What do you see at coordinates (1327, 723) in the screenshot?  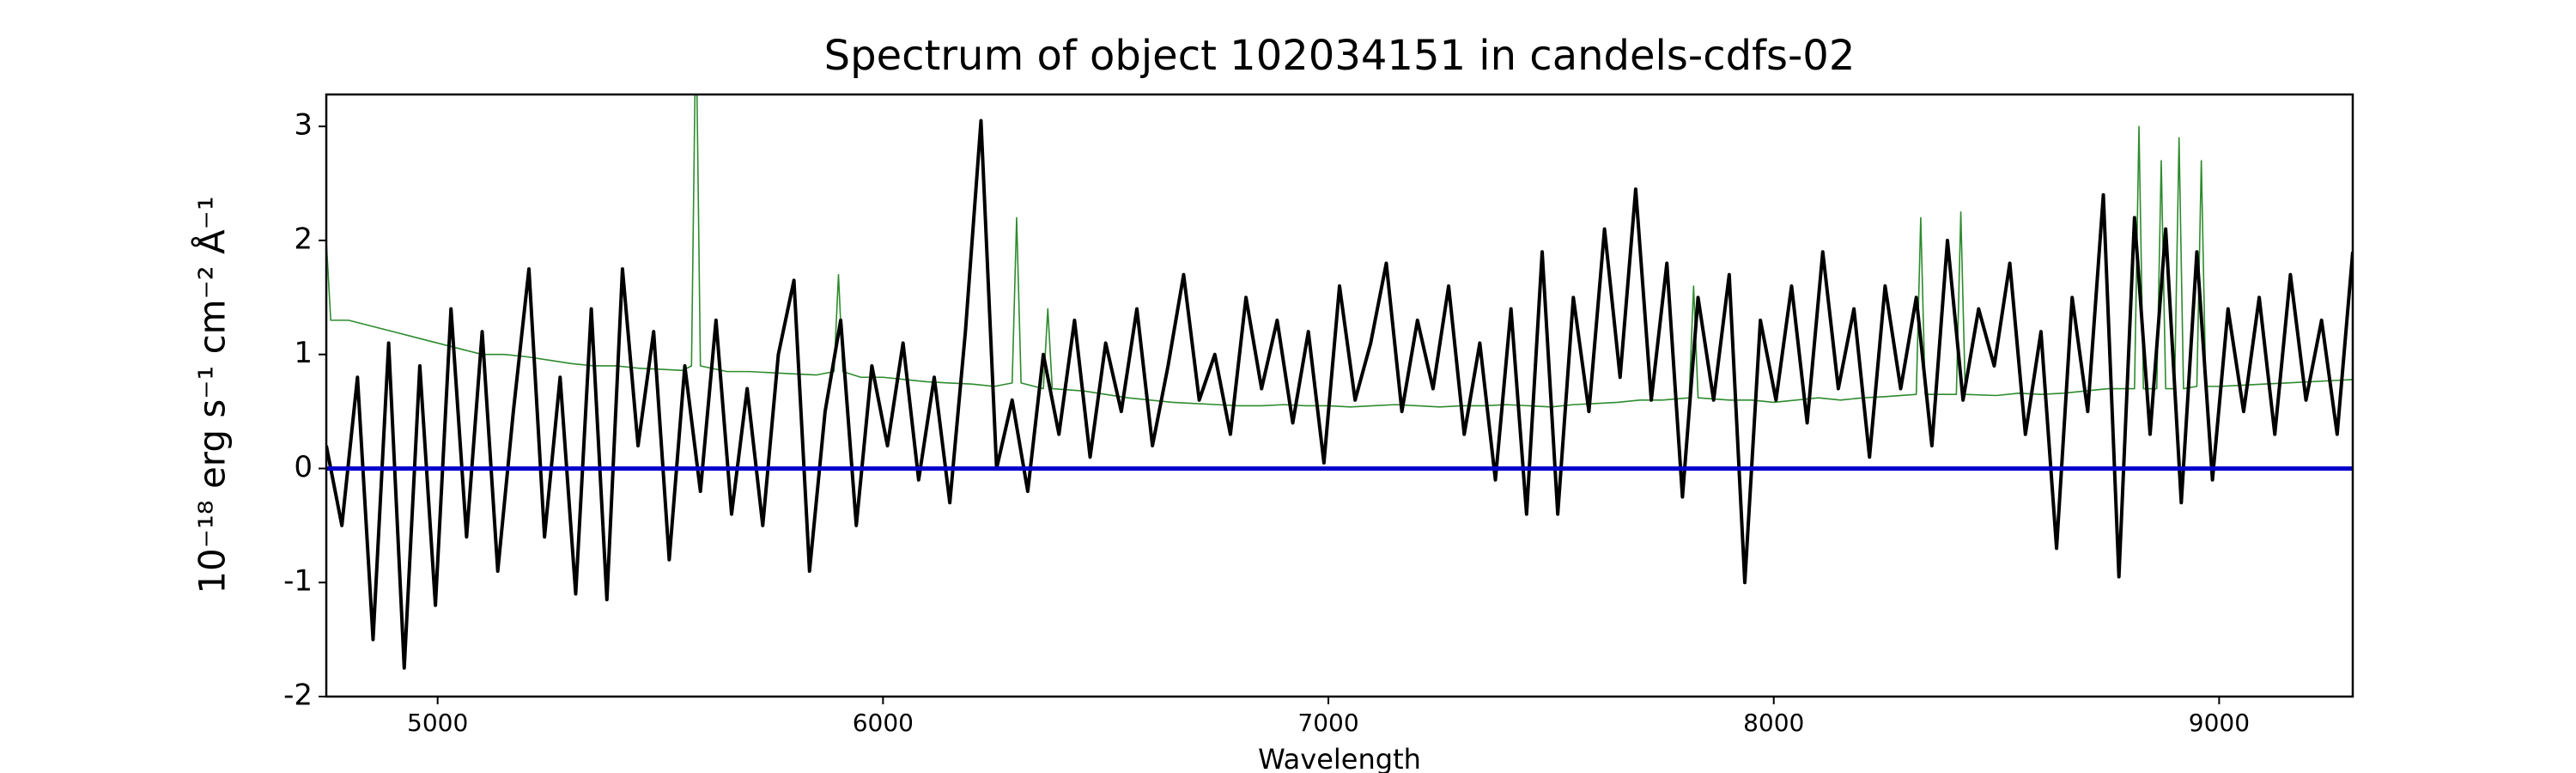 I see `x-tick-label: 7000` at bounding box center [1327, 723].